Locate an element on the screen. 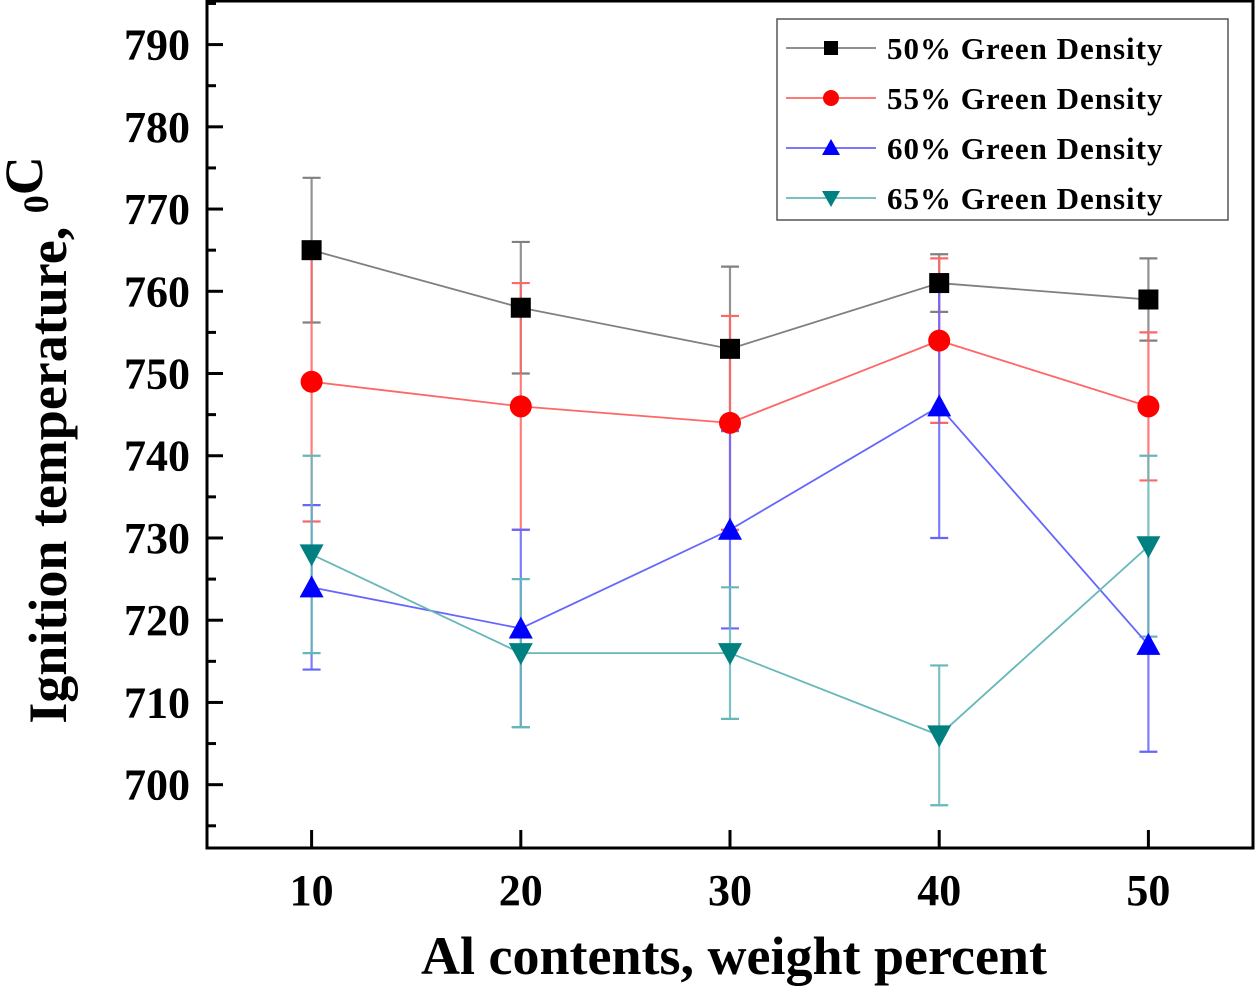 The height and width of the screenshot is (989, 1258). y-tick-label: 700 is located at coordinates (157, 785).